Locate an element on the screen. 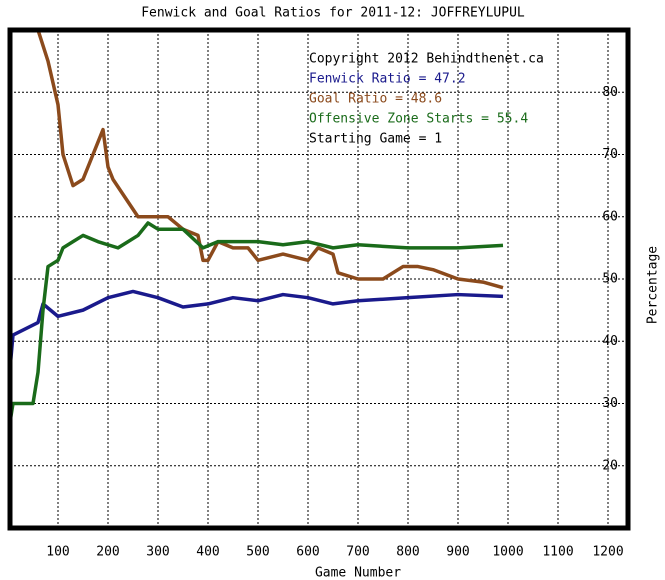 The width and height of the screenshot is (665, 580). y-tick-label: 40 is located at coordinates (610, 341).